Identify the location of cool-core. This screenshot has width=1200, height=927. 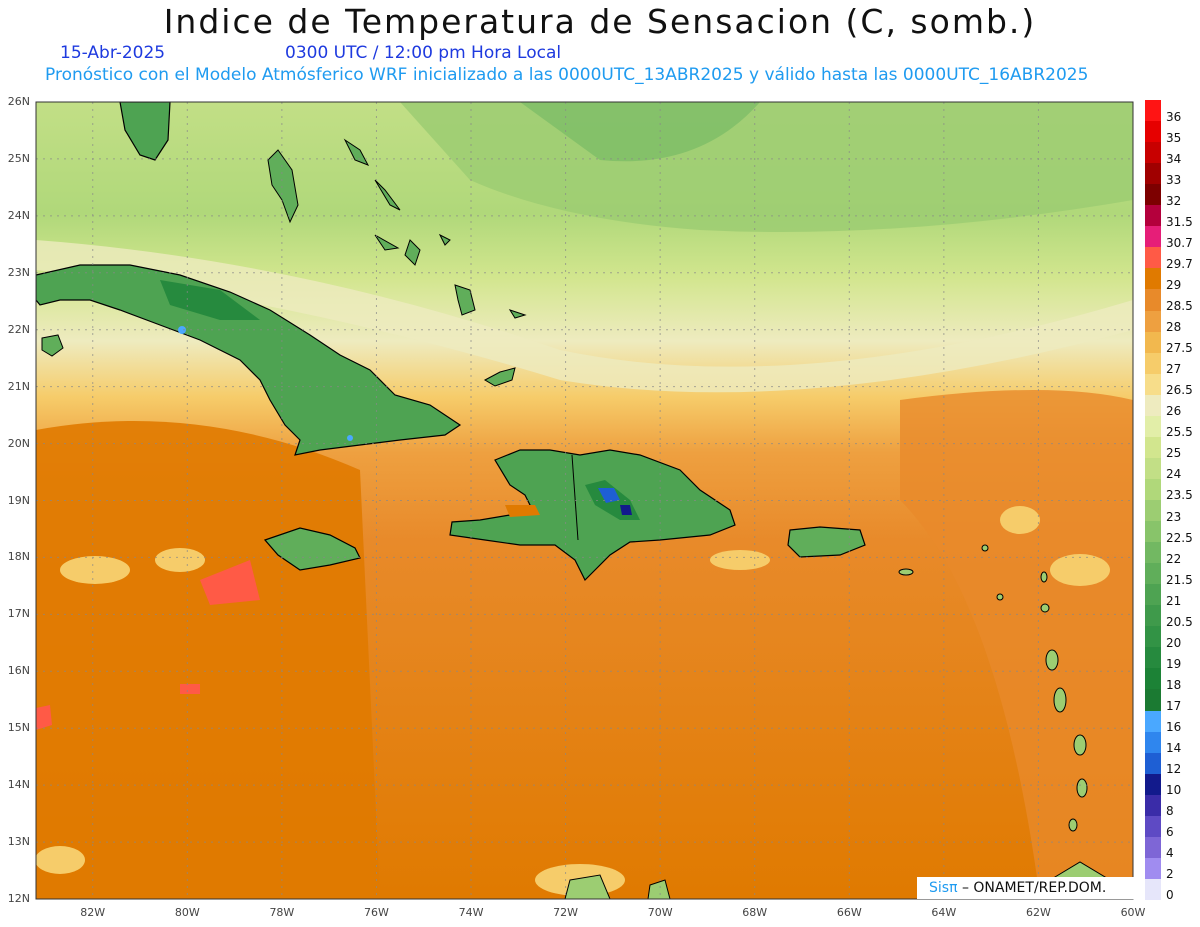
(640, 132).